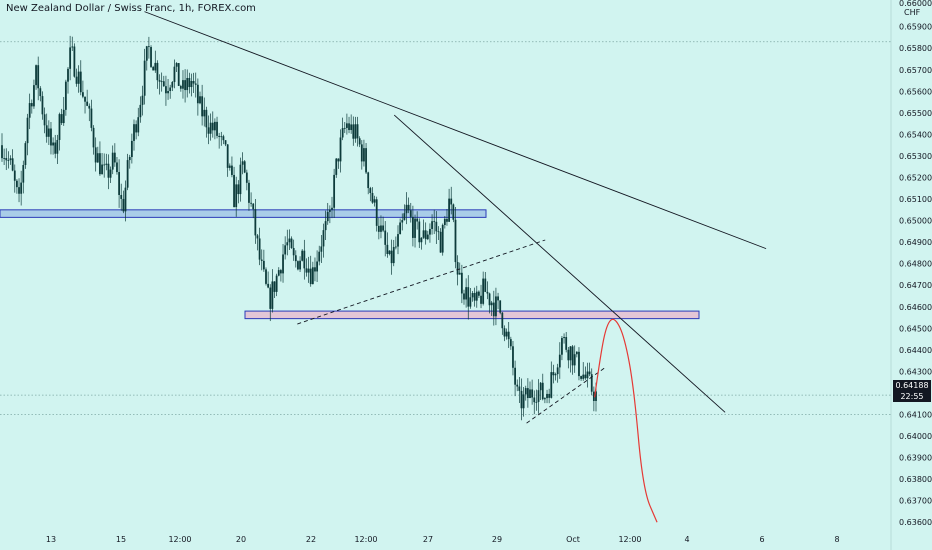 Image resolution: width=932 pixels, height=550 pixels. What do you see at coordinates (443, 539) in the screenshot?
I see `time-axis: 13 15 12:00 20 22 12:00 27 29 Oct 12:00 4 6 8` at bounding box center [443, 539].